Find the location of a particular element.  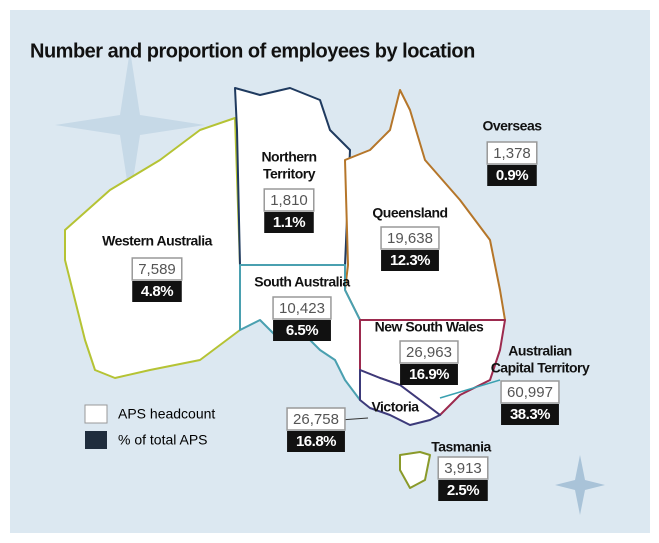

headcount: 19,638 is located at coordinates (410, 238).